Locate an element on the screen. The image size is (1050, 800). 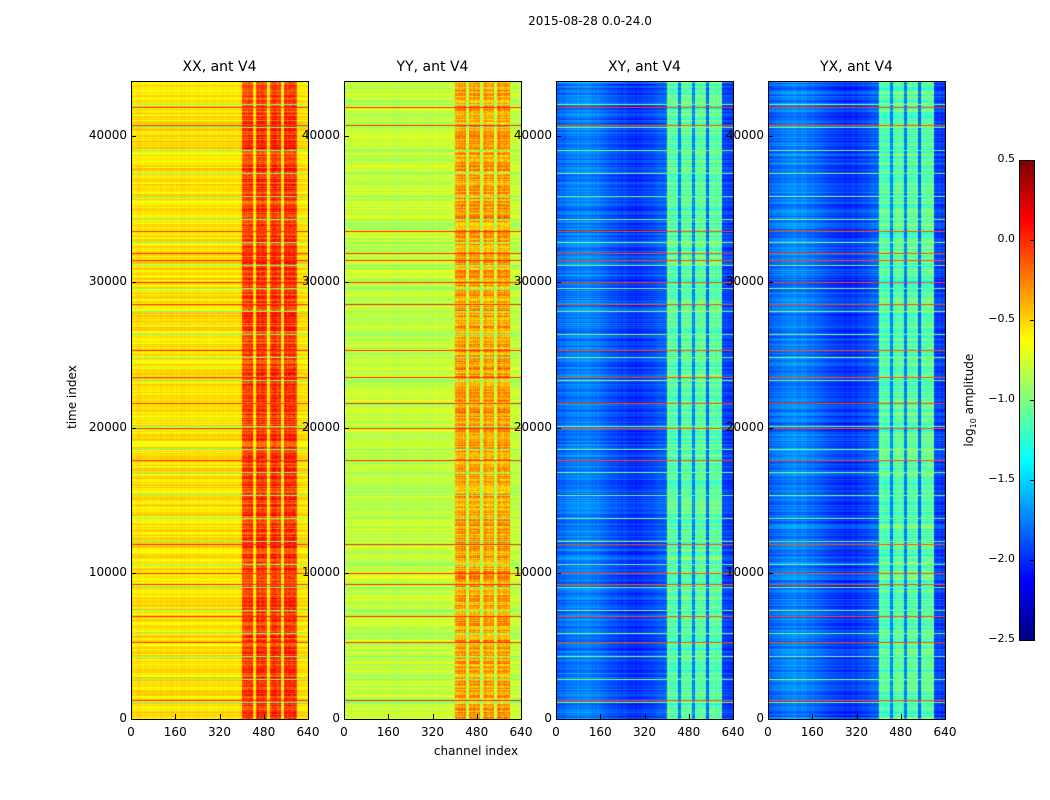
panel-title: YY, ant V4 is located at coordinates (432, 67).